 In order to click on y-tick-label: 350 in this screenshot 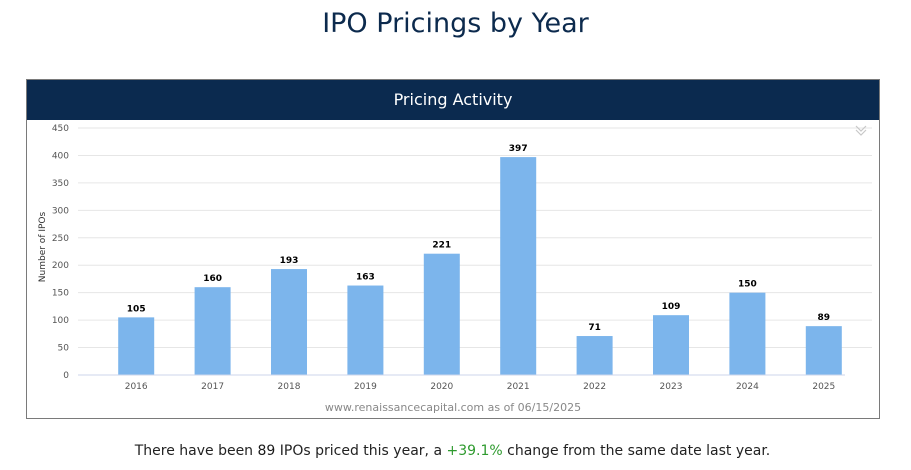, I will do `click(60, 184)`.